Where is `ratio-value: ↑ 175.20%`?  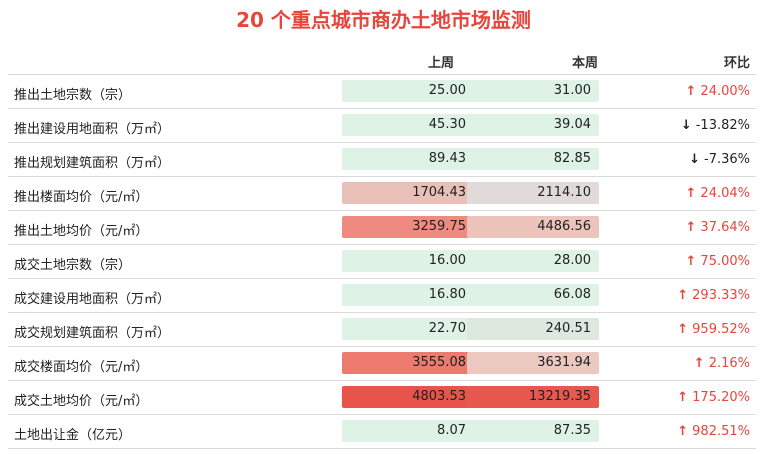 ratio-value: ↑ 175.20% is located at coordinates (713, 397).